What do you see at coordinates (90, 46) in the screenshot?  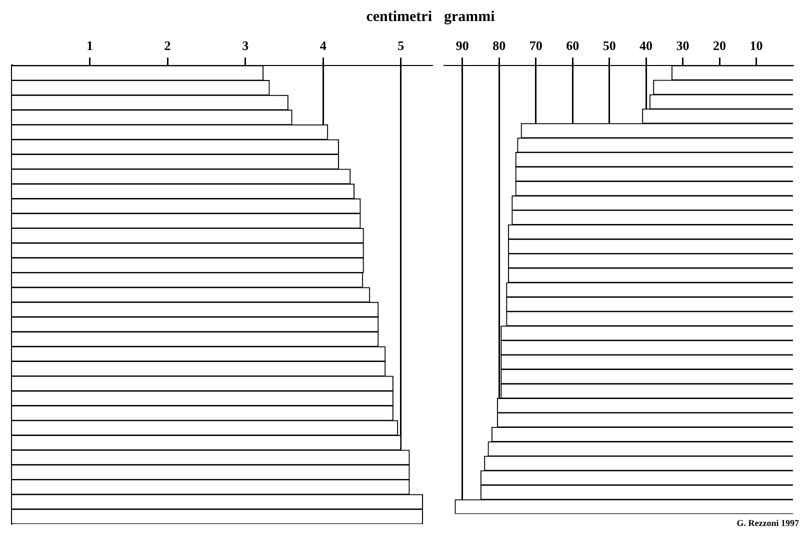 I see `x-tick-label: 1` at bounding box center [90, 46].